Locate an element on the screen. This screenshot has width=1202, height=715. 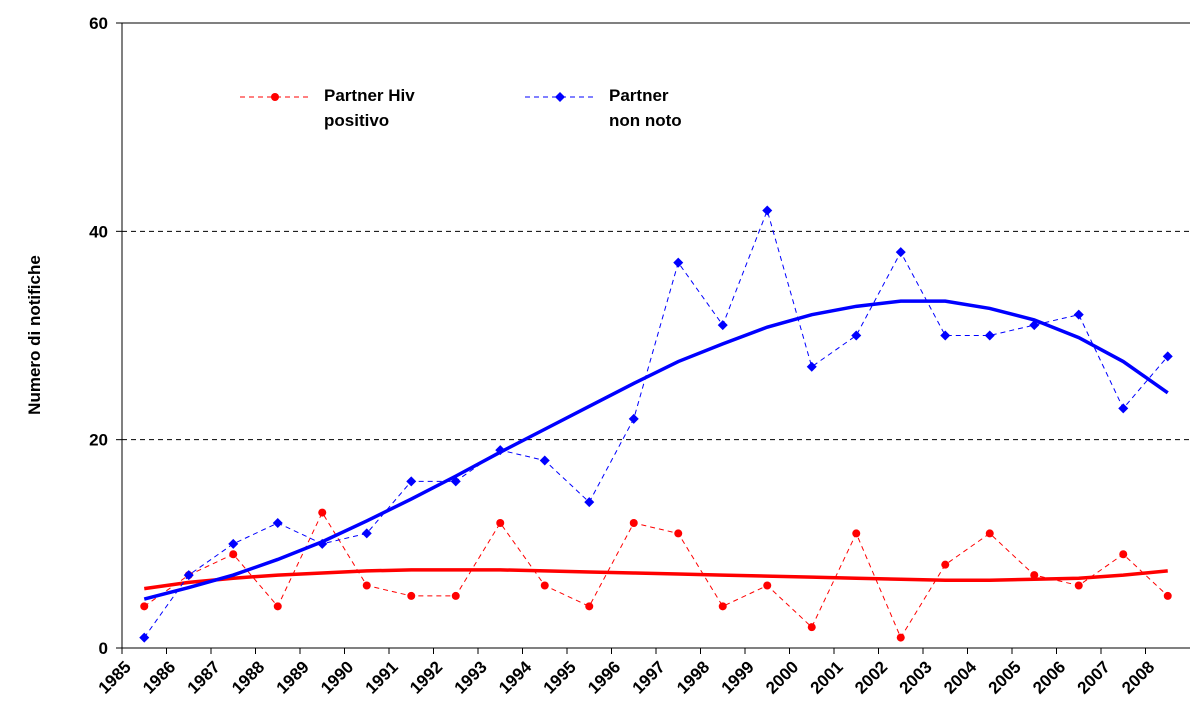
x-tick-label: 2000 is located at coordinates (782, 677).